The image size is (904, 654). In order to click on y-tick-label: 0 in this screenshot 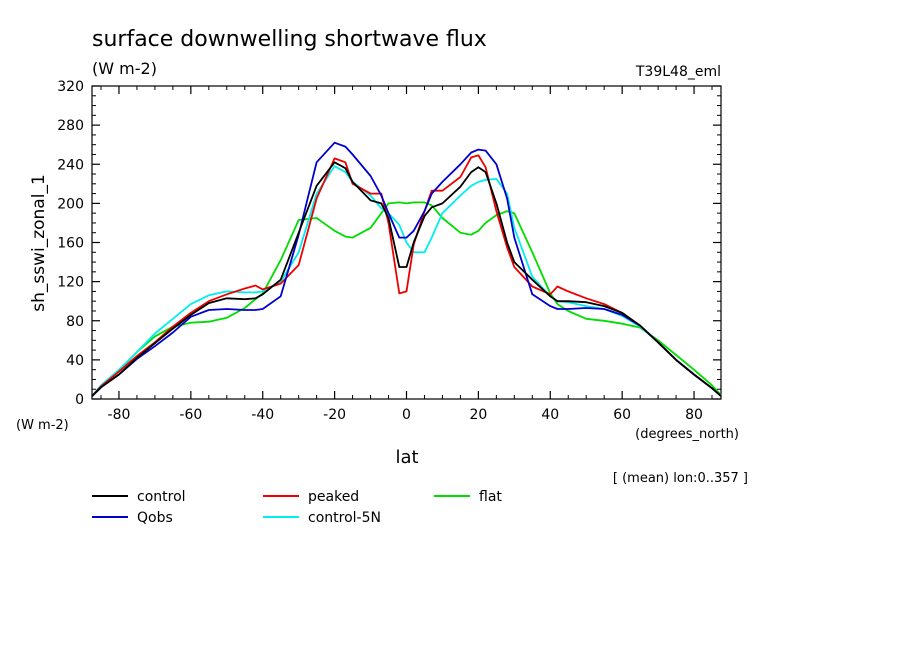, I will do `click(79, 400)`.